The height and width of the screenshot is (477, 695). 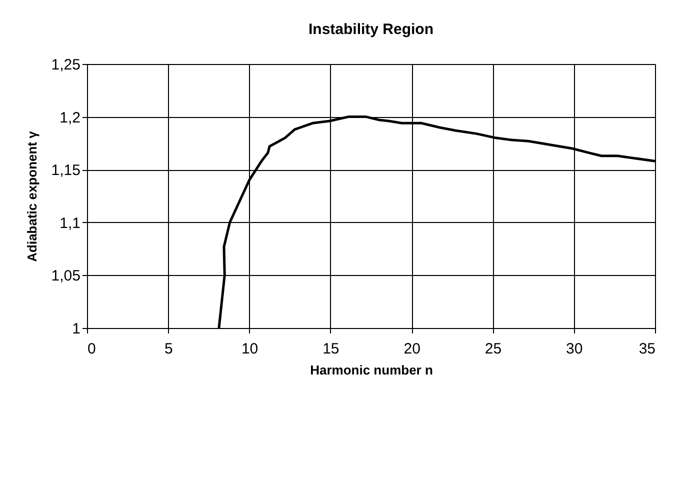 I want to click on x-tick-label: 30, so click(x=574, y=349).